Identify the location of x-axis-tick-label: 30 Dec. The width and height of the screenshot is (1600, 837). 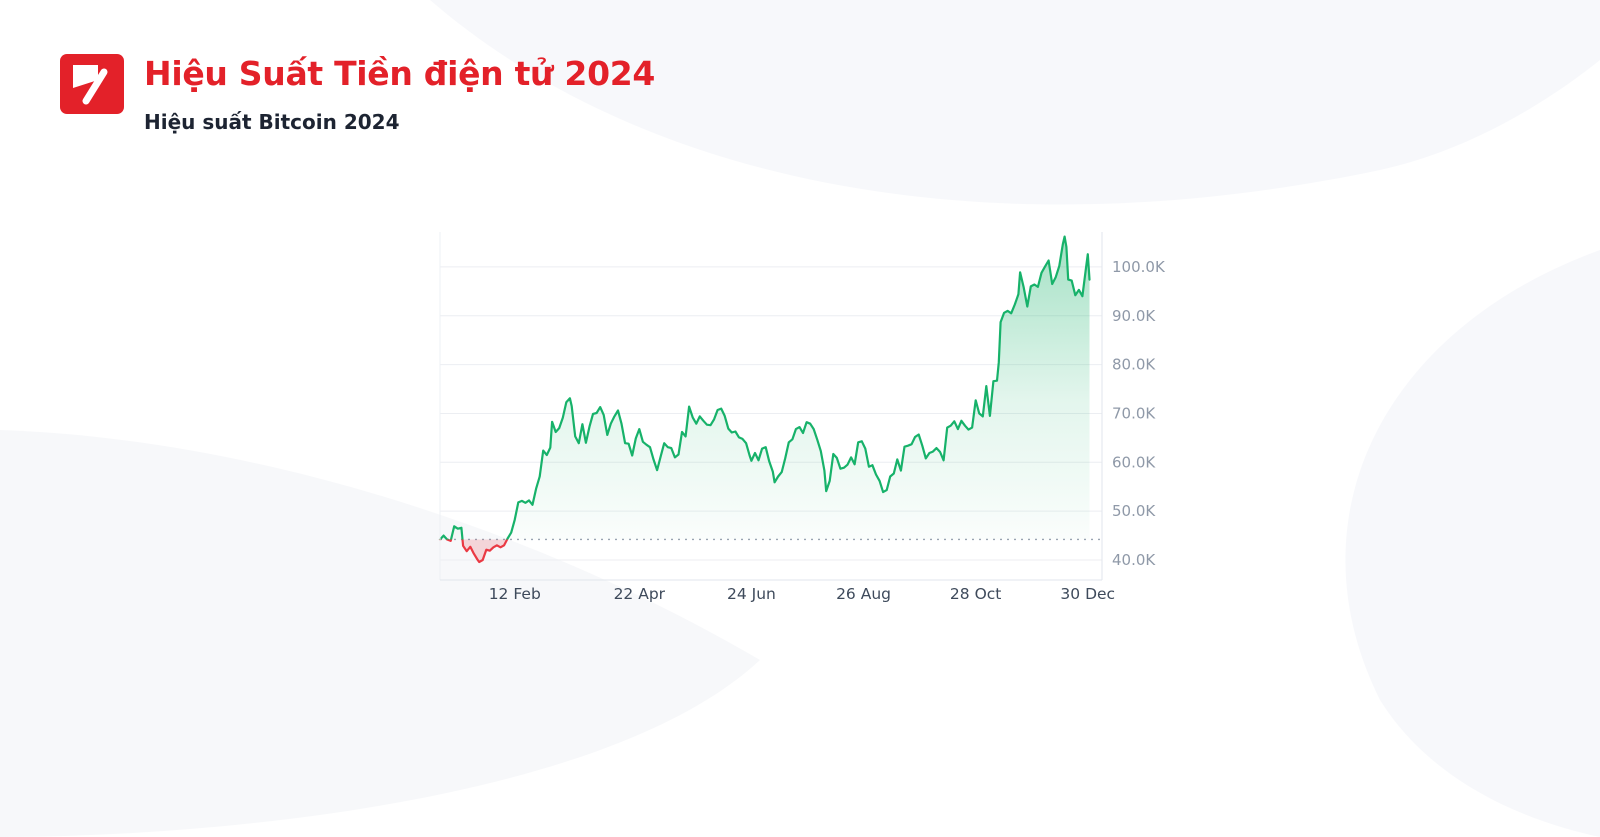
(1087, 594).